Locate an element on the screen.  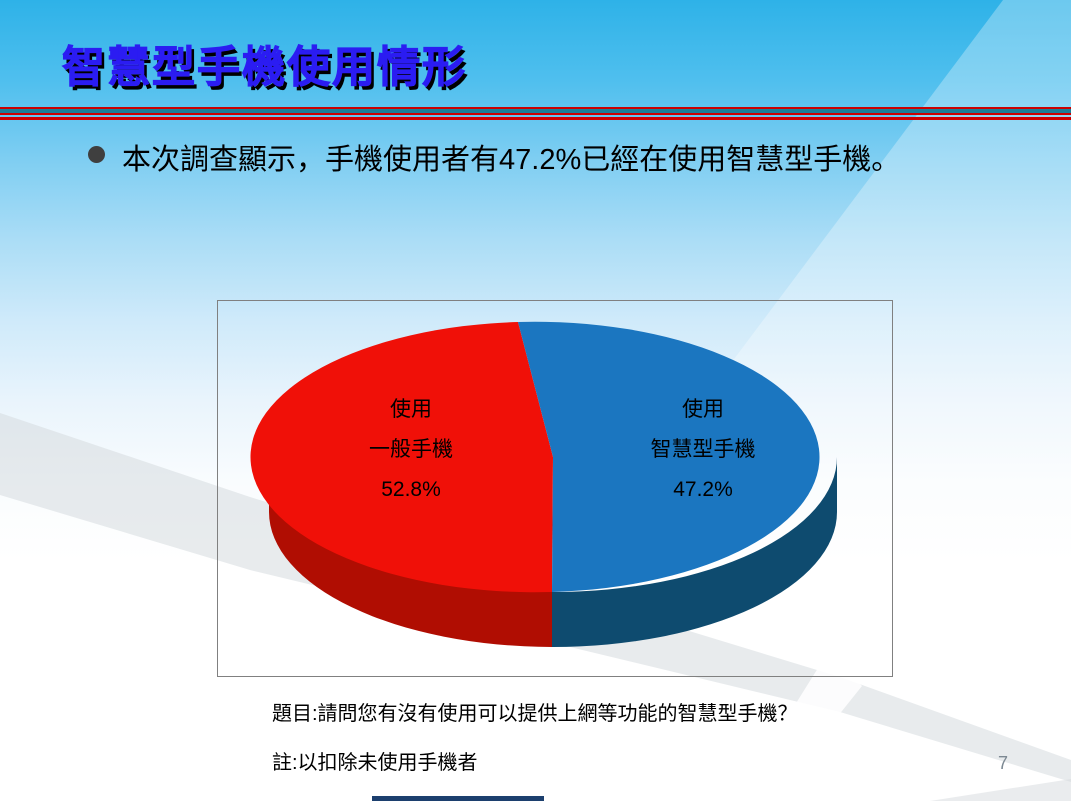
pie-slice-general-phone-top is located at coordinates (402, 457).